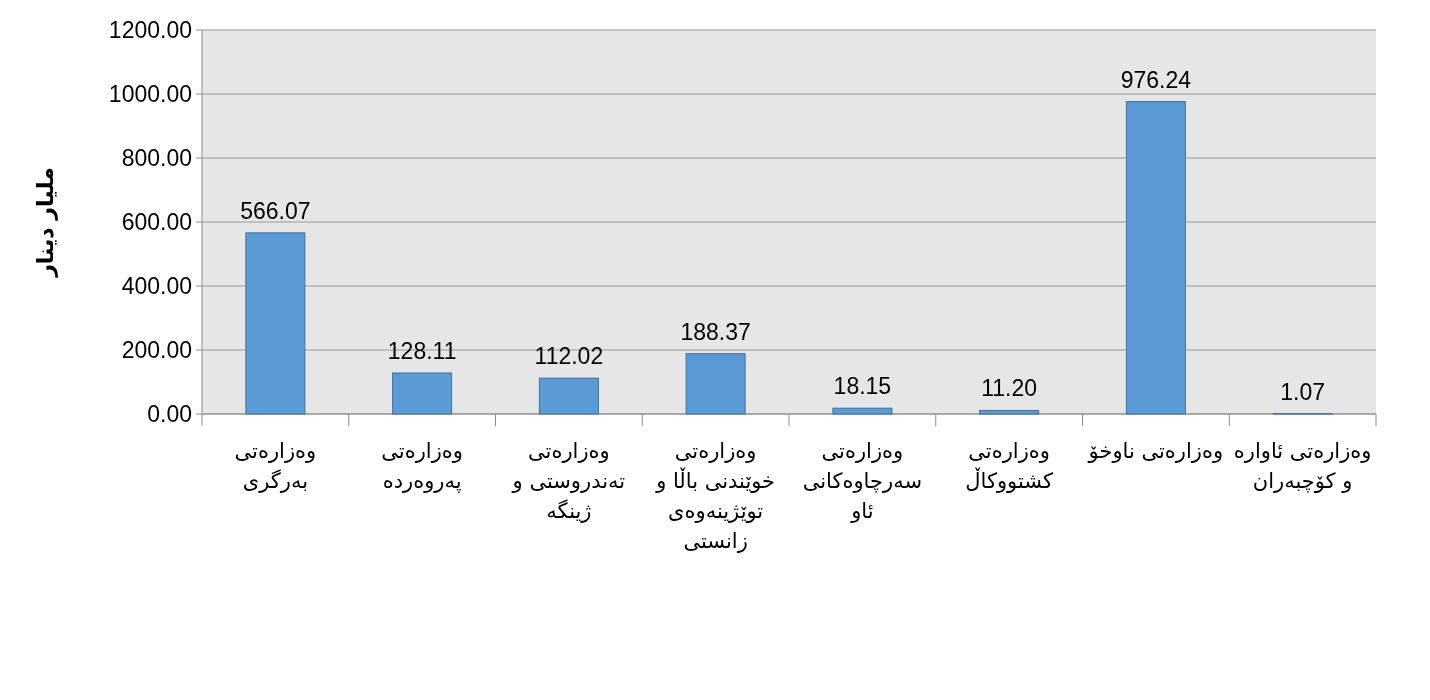  What do you see at coordinates (1155, 451) in the screenshot?
I see `x-tick-label: وەزارەتی ناوخۆ` at bounding box center [1155, 451].